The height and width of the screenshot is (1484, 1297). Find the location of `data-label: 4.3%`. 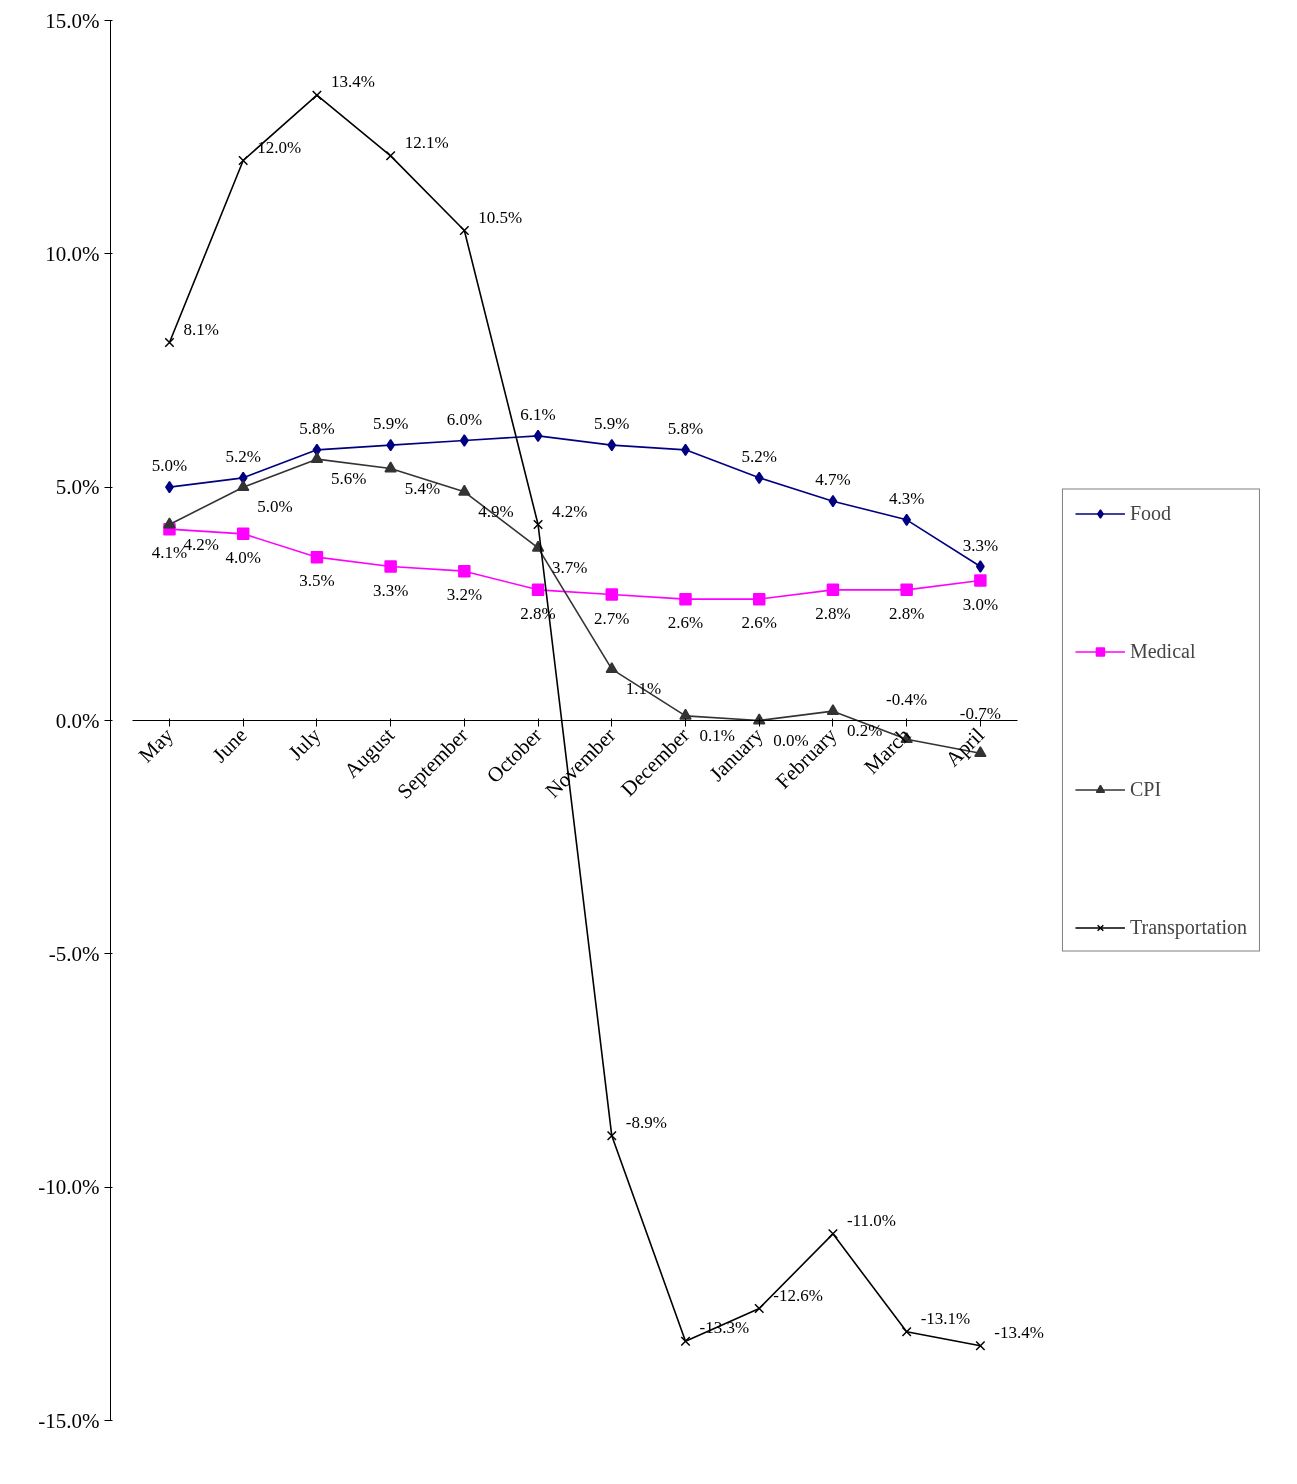

data-label: 4.3% is located at coordinates (906, 498).